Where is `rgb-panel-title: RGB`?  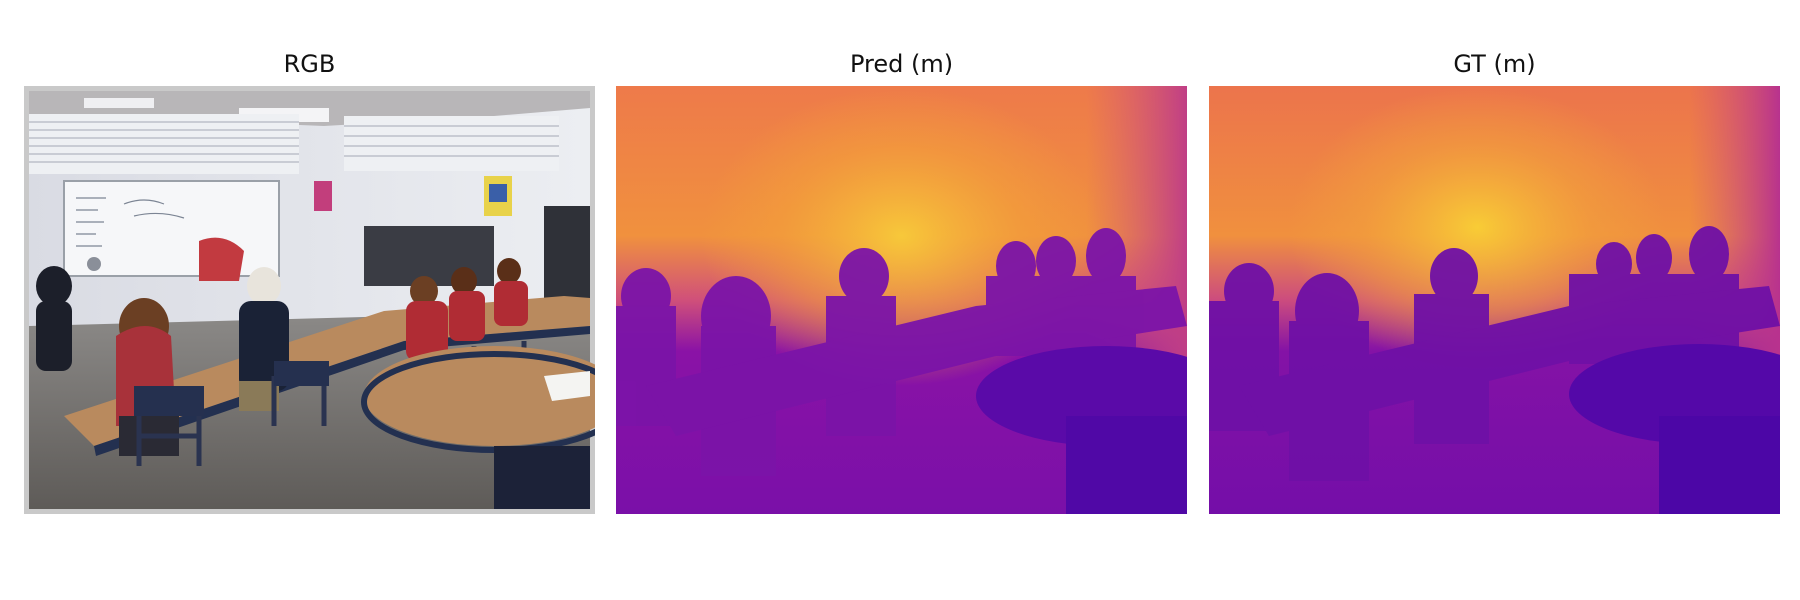
rgb-panel-title: RGB is located at coordinates (309, 64).